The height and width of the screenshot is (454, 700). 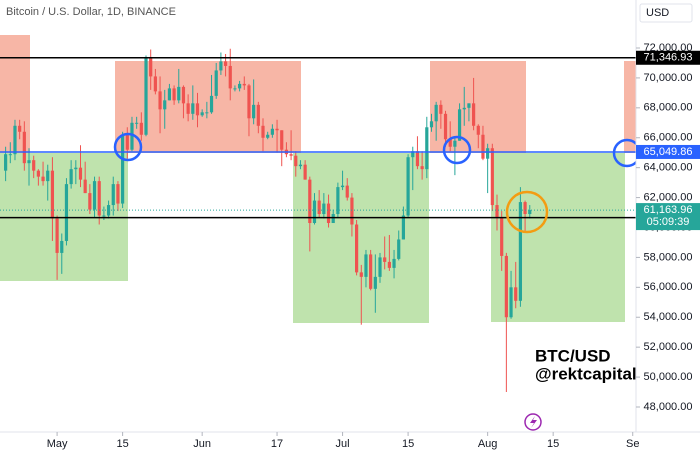 I want to click on current-circle, so click(x=527, y=212).